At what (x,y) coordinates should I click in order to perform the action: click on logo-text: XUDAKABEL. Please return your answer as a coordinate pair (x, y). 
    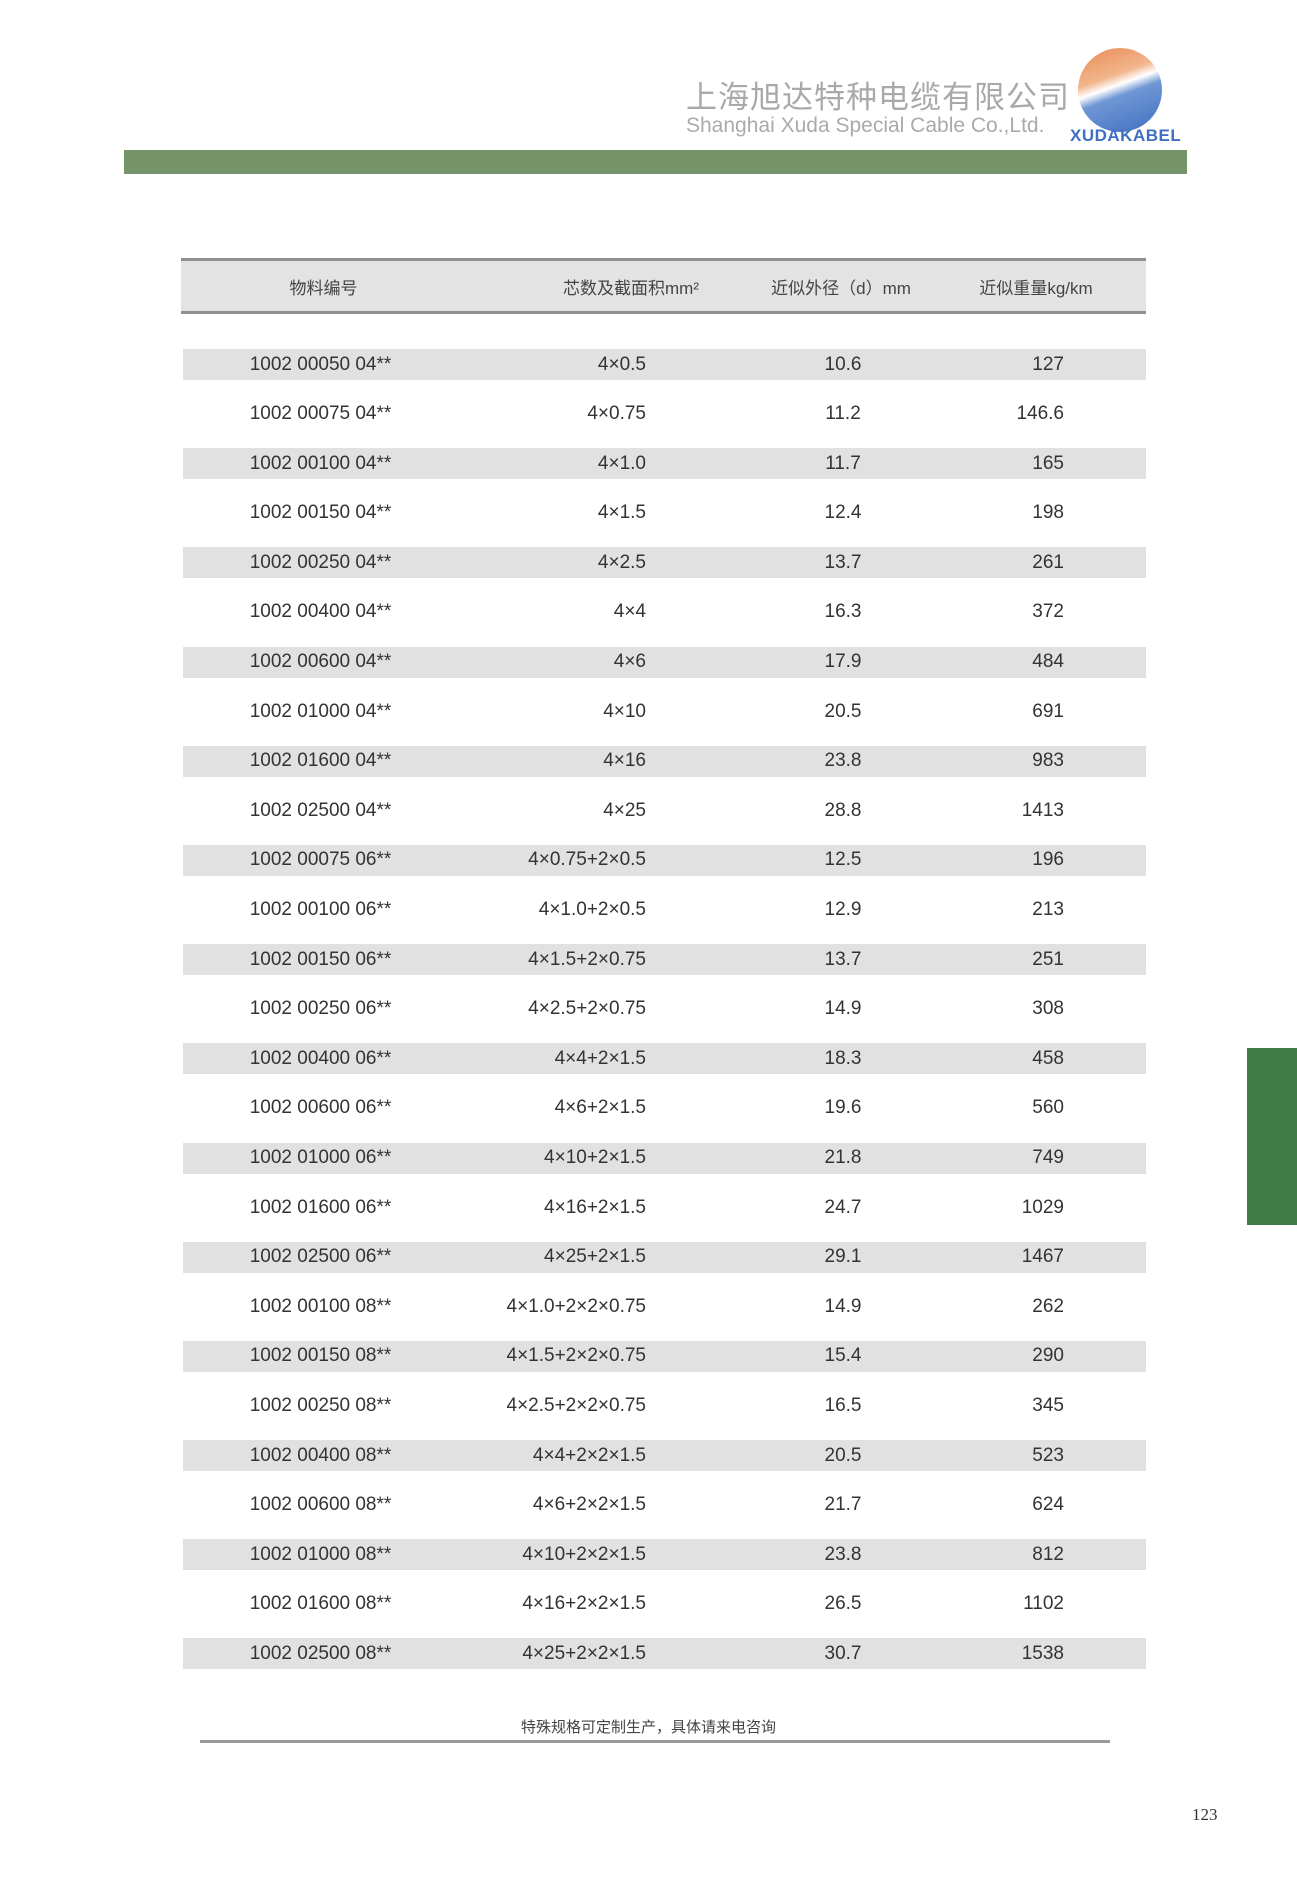
    Looking at the image, I should click on (1126, 135).